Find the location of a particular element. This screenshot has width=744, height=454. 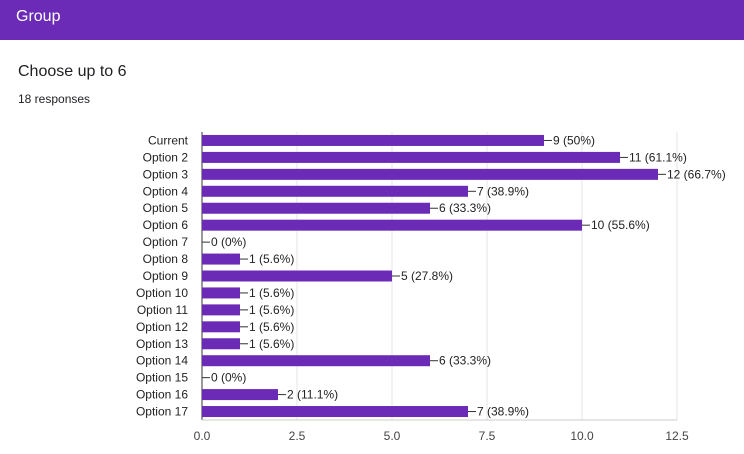

x-tick-label: 10.0 is located at coordinates (582, 436).